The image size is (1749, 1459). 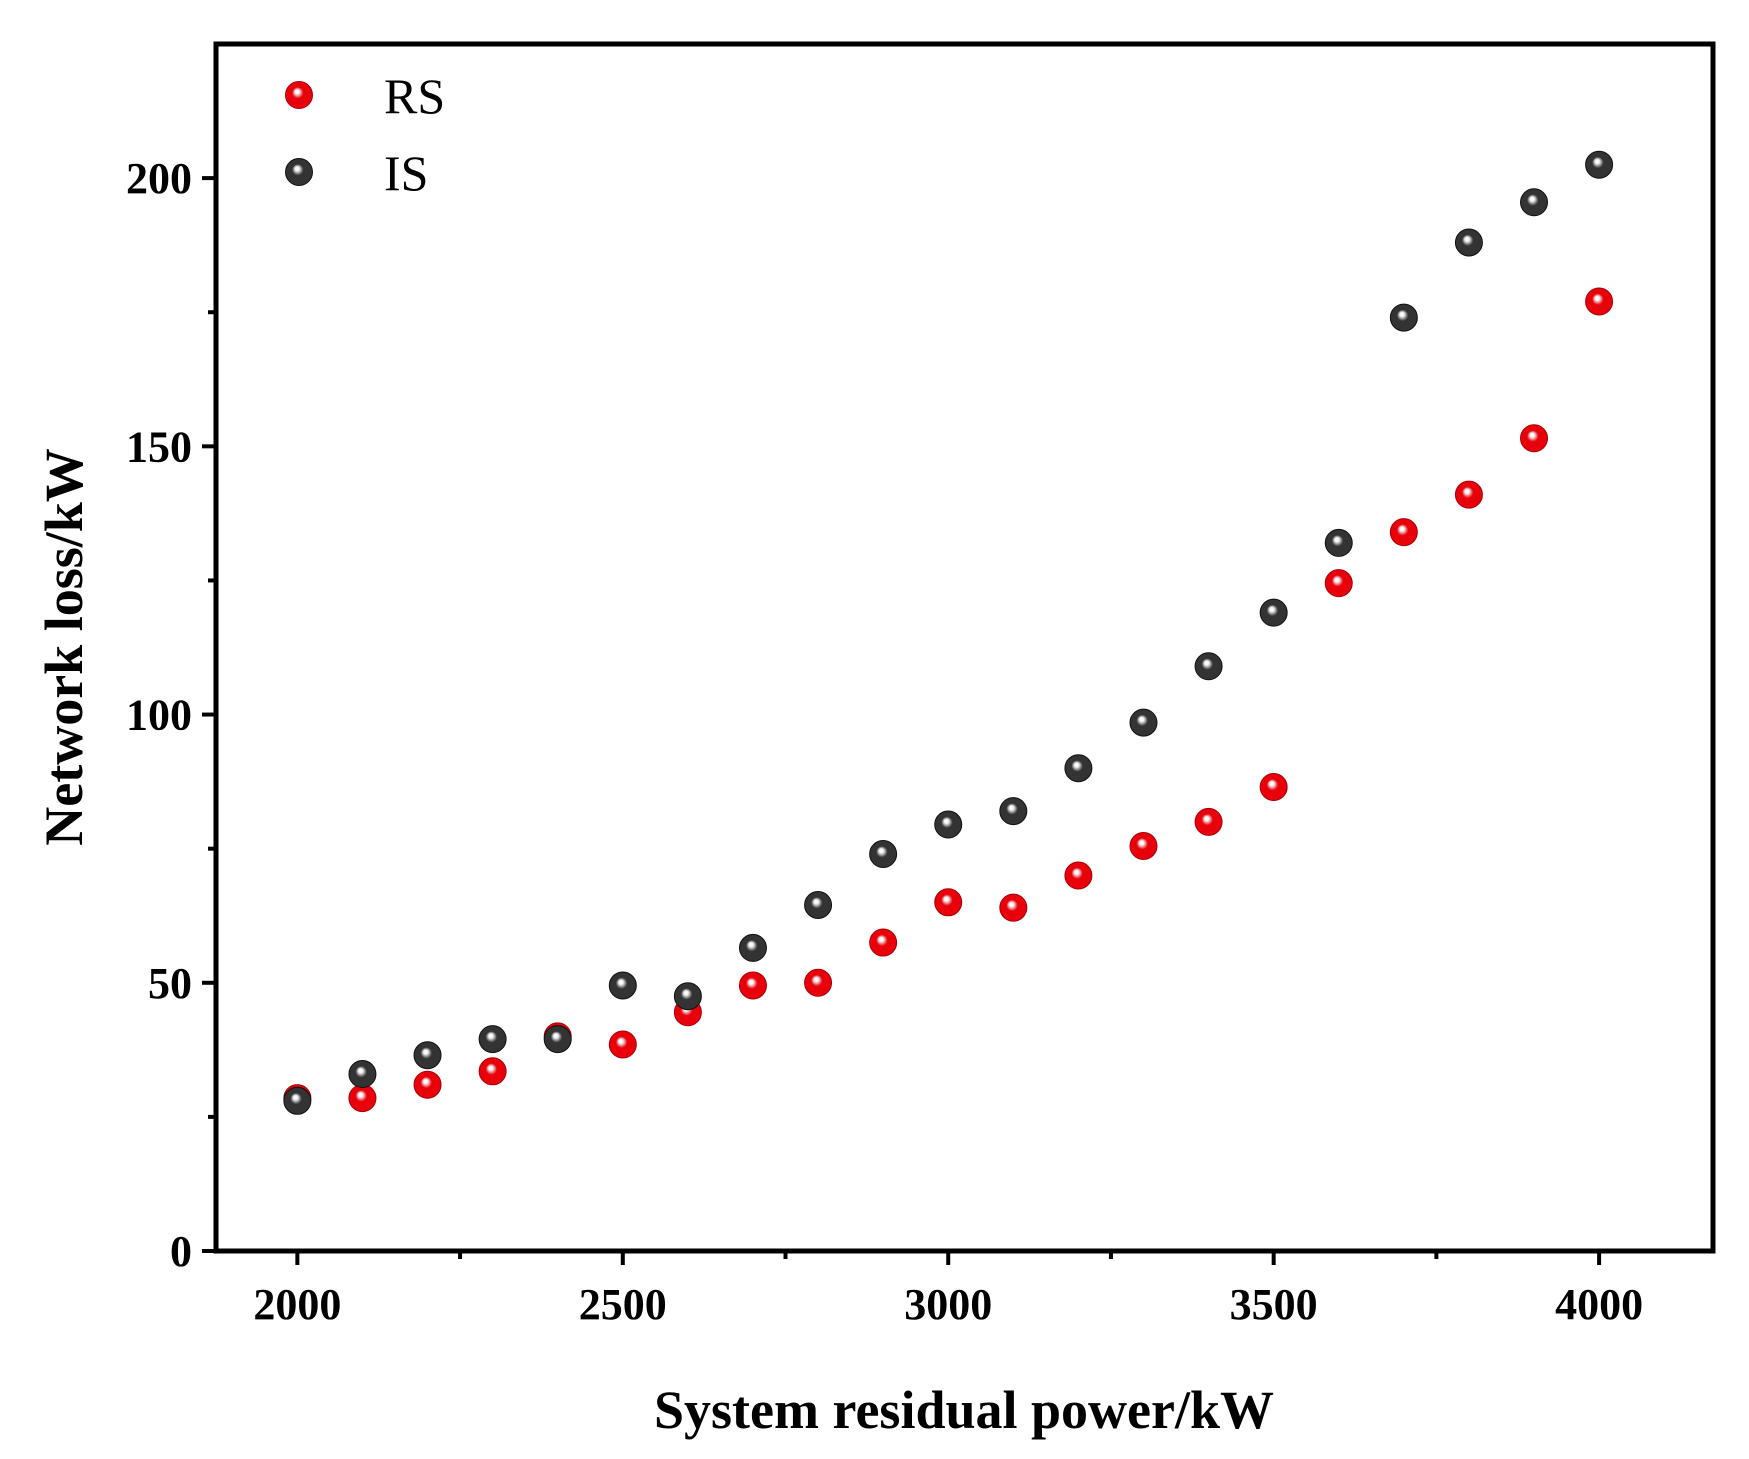 What do you see at coordinates (170, 983) in the screenshot?
I see `y-tick-label: 50` at bounding box center [170, 983].